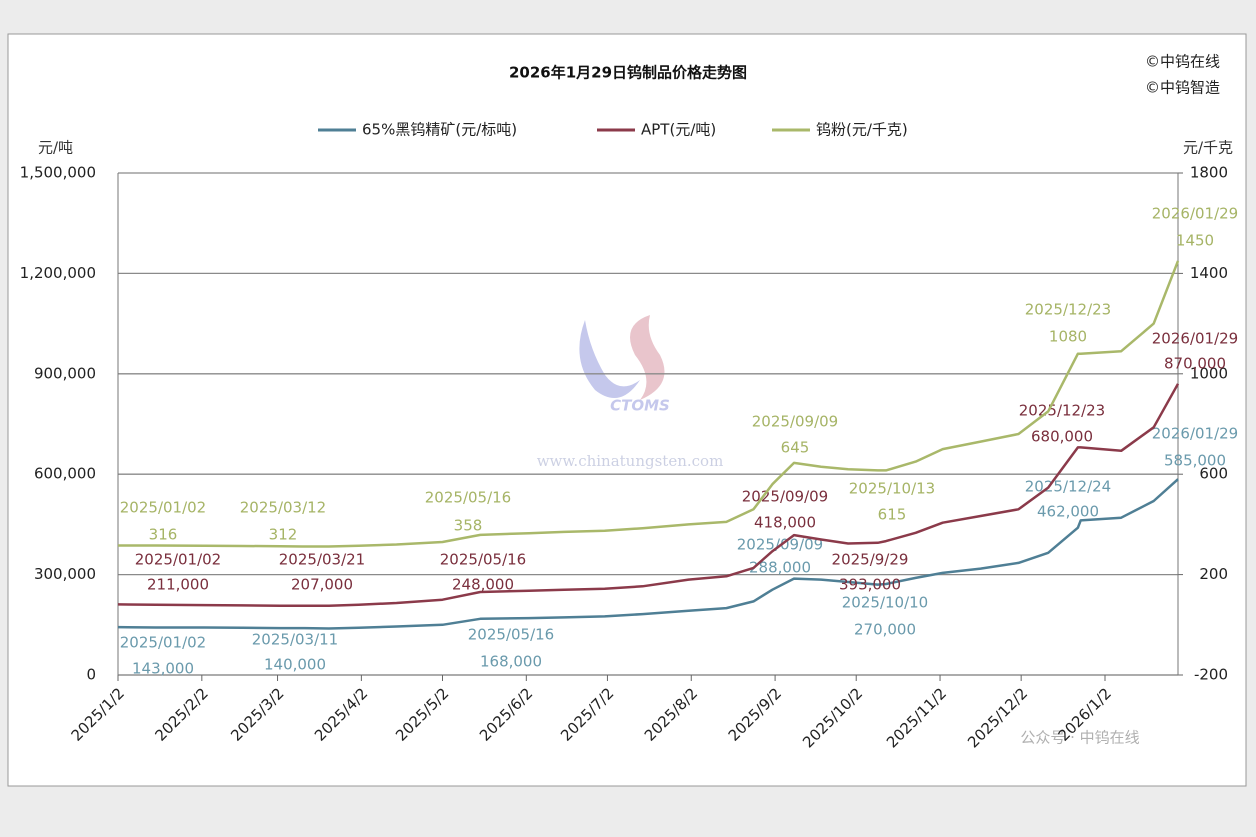  What do you see at coordinates (1182, 88) in the screenshot?
I see `copyright: ©中钨智造` at bounding box center [1182, 88].